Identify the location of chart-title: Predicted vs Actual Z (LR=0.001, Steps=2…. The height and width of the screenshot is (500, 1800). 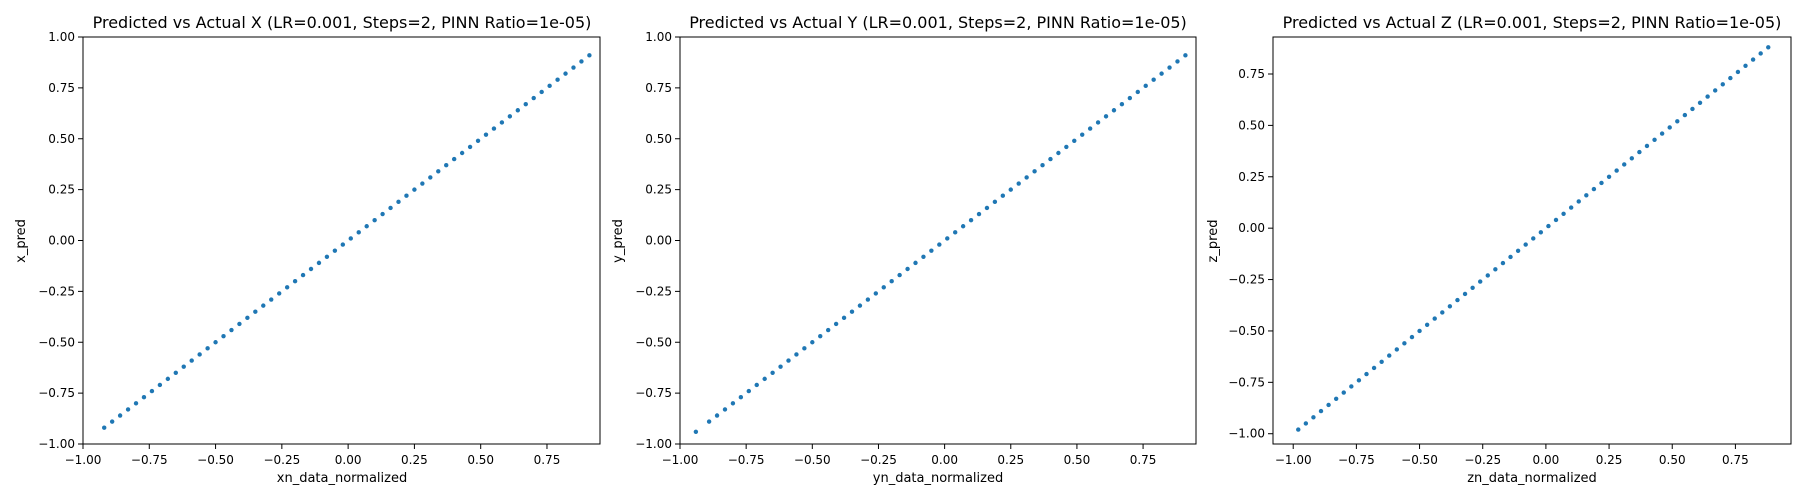
(1532, 22).